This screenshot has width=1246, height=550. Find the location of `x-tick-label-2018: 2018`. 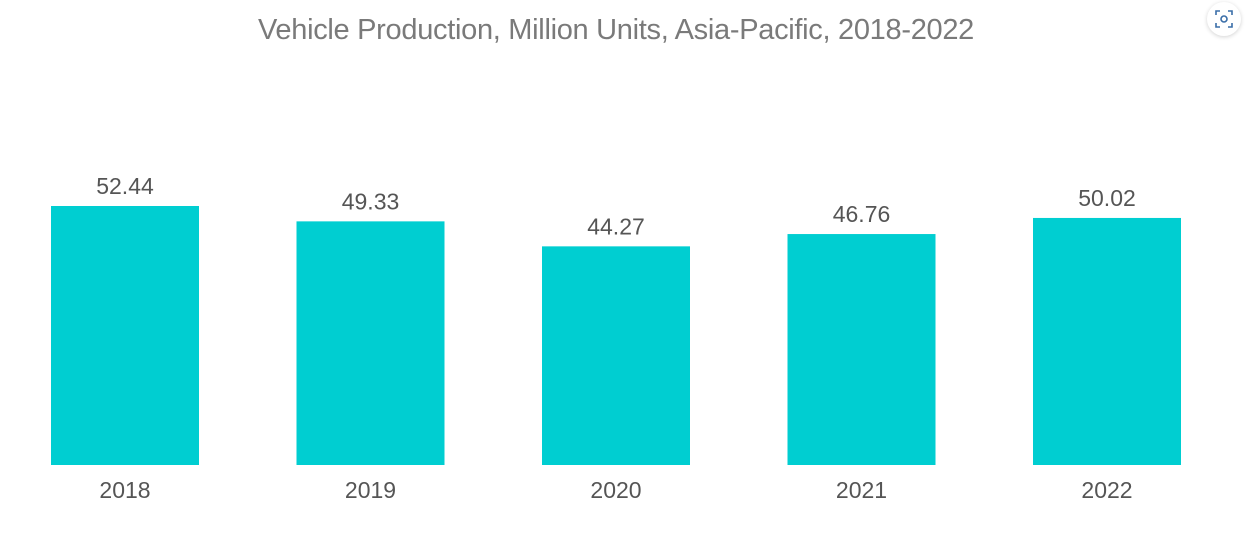

x-tick-label-2018: 2018 is located at coordinates (124, 490).